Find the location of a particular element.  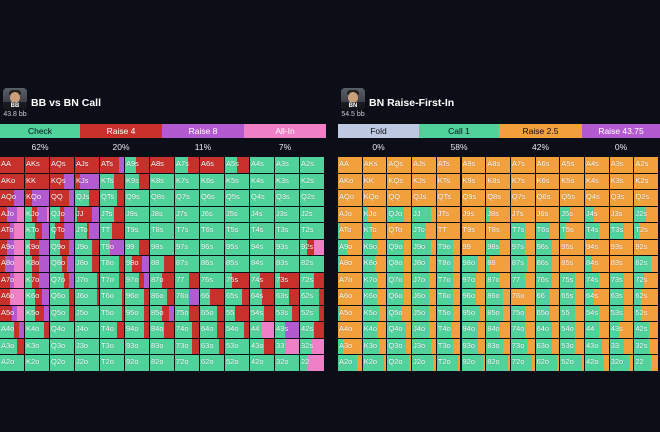

hand-cell-q6o: Q6o is located at coordinates (400, 297).